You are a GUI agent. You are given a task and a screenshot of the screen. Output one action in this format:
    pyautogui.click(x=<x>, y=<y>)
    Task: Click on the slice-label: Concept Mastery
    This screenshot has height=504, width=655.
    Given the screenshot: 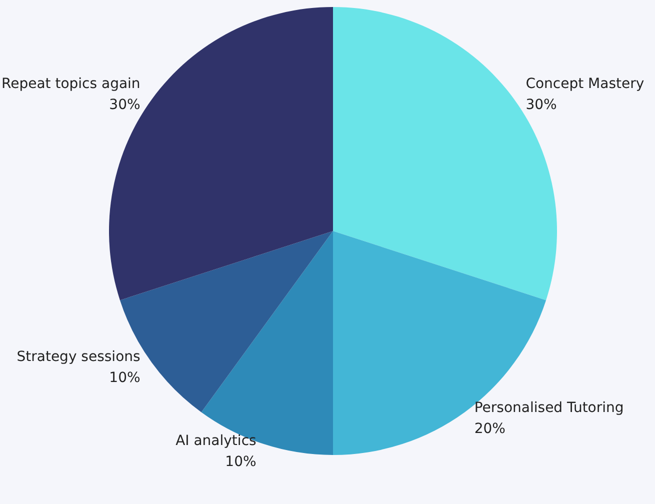 What is the action you would take?
    pyautogui.click(x=585, y=84)
    